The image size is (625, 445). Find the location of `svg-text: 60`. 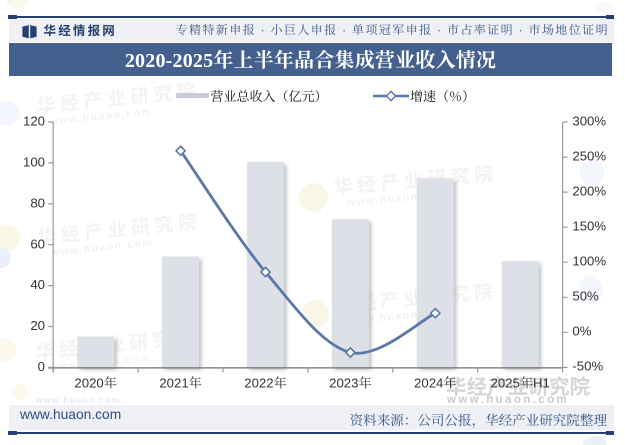

svg-text: 60 is located at coordinates (37, 243).